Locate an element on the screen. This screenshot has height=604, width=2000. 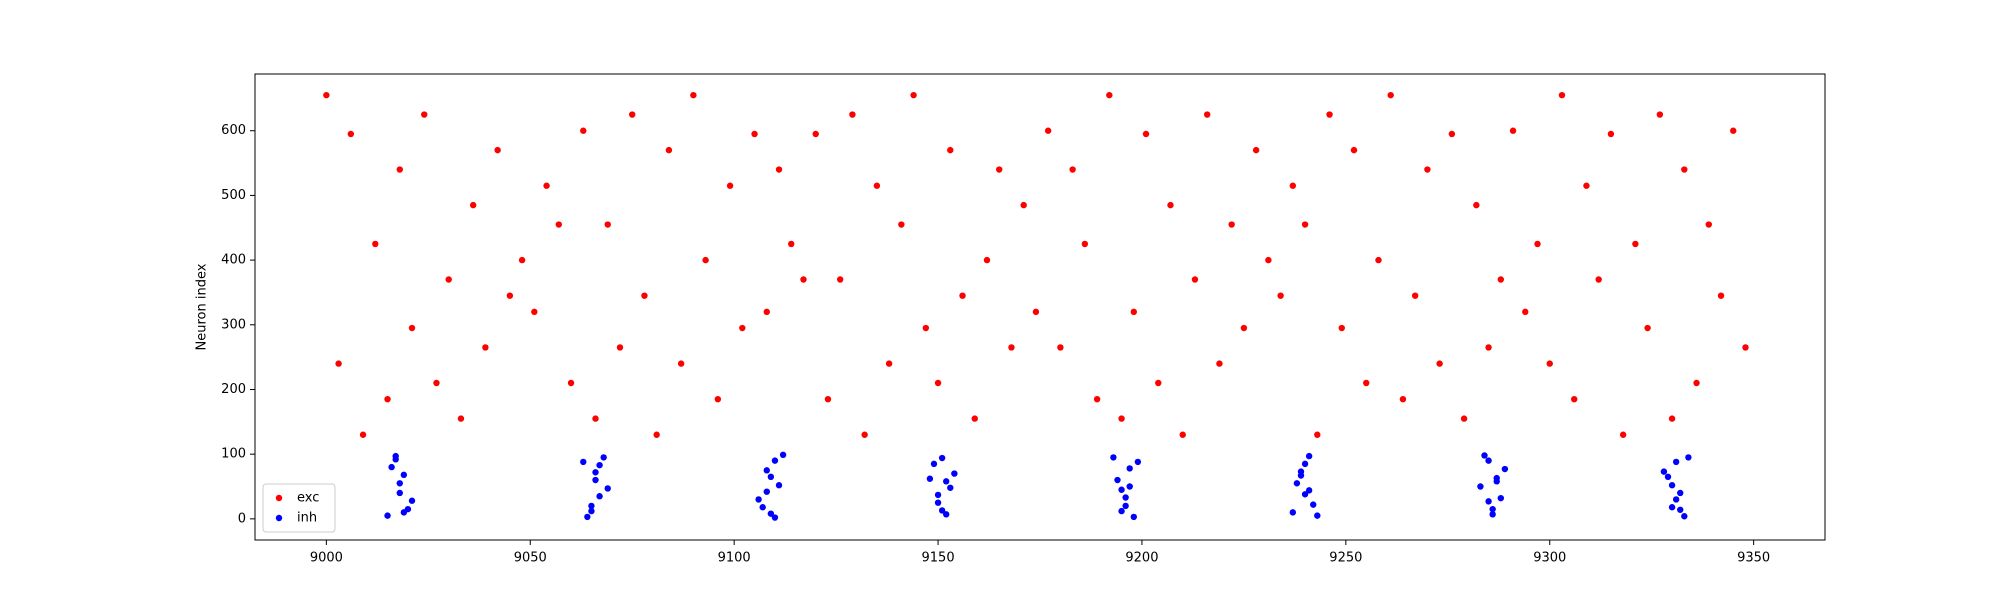
x-tick-label: 9350 is located at coordinates (1753, 558).